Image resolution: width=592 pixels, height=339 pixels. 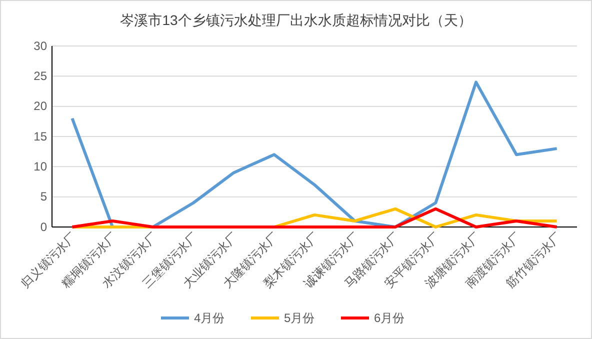 I want to click on y-tick-label: 30, so click(x=41, y=45).